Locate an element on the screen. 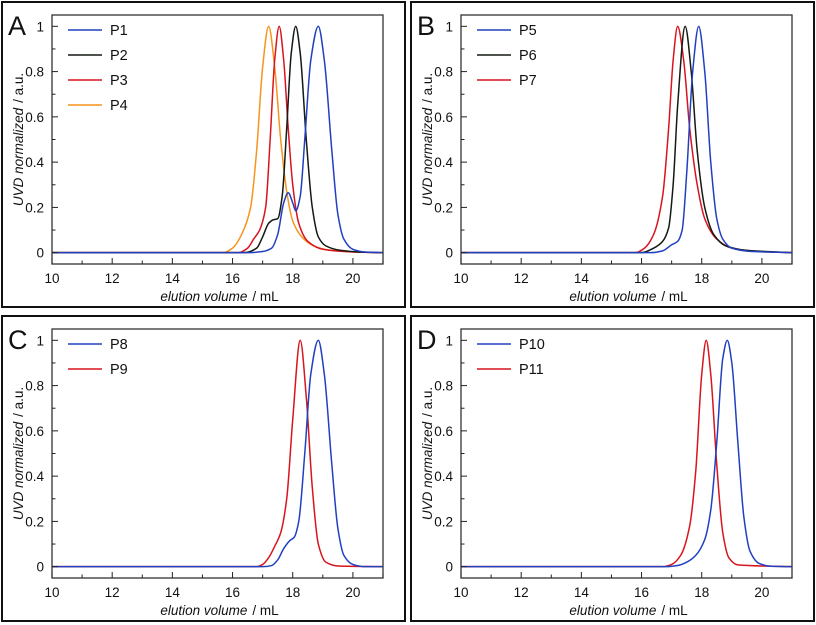 The height and width of the screenshot is (625, 816). series-line-P3 is located at coordinates (217, 139).